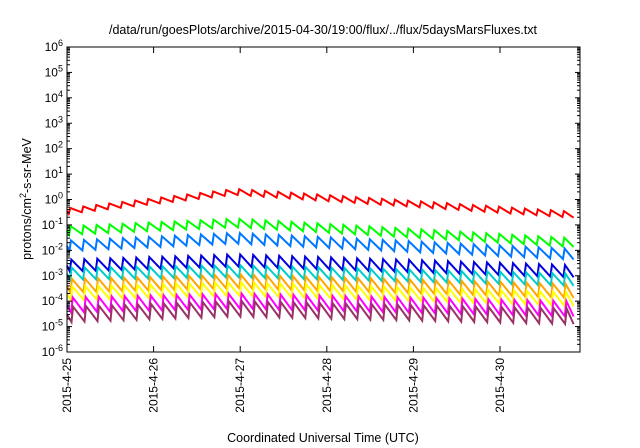 The width and height of the screenshot is (640, 448). I want to click on y-tick-label: 10⁻⁵, so click(52, 326).